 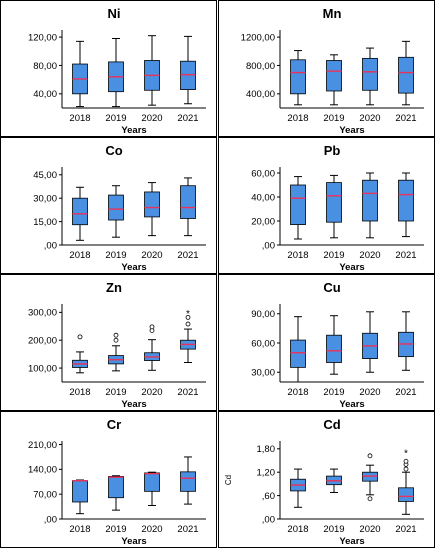 I want to click on chart-title: Pb, so click(x=332, y=150).